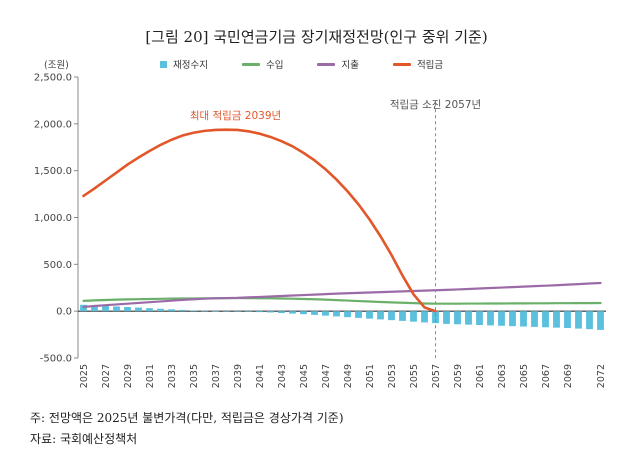 The height and width of the screenshot is (462, 633). I want to click on x-tick-label-2029: 2029, so click(128, 376).